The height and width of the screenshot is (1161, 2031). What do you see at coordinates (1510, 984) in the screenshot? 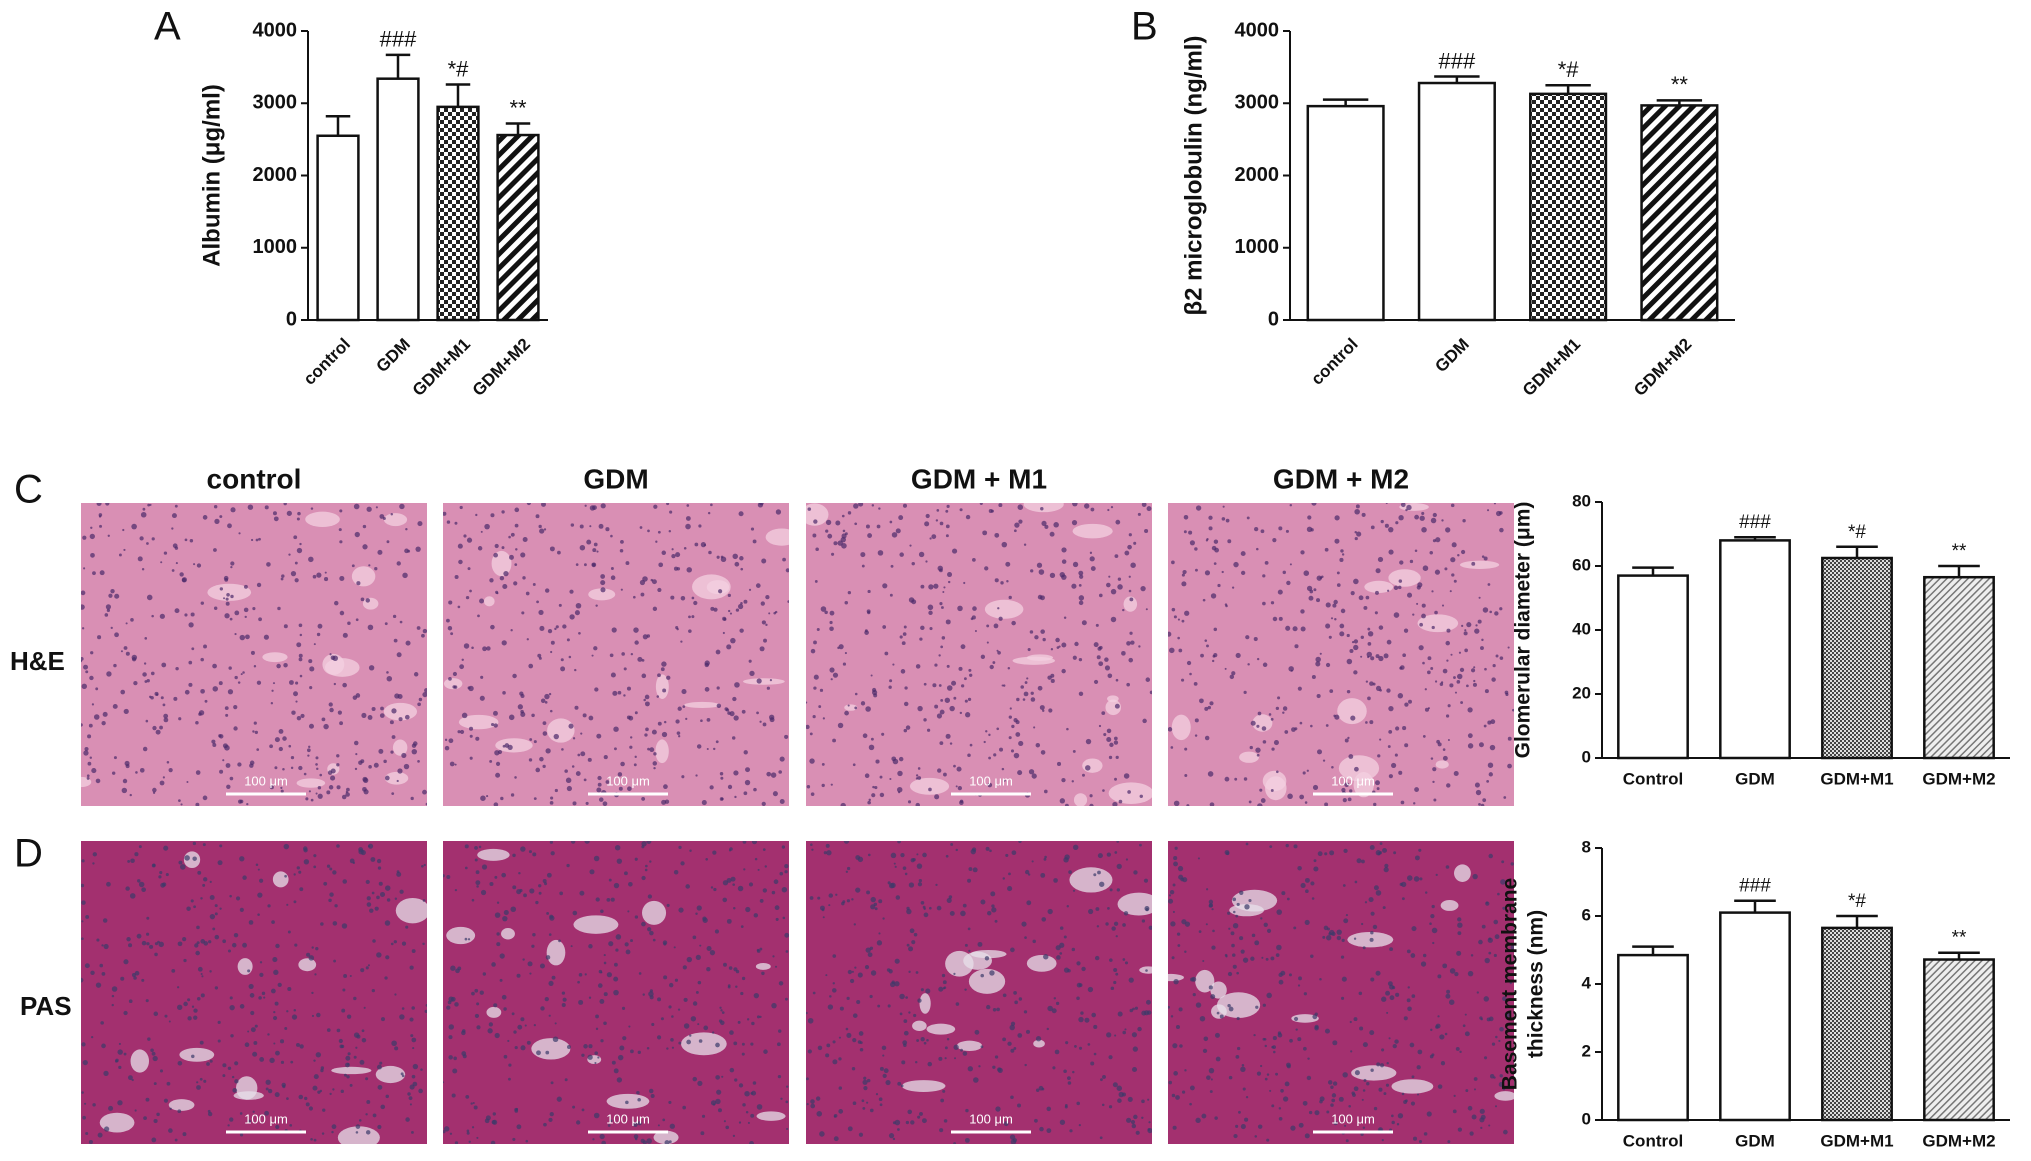
I see `y-axis-label: Basement membrane` at bounding box center [1510, 984].